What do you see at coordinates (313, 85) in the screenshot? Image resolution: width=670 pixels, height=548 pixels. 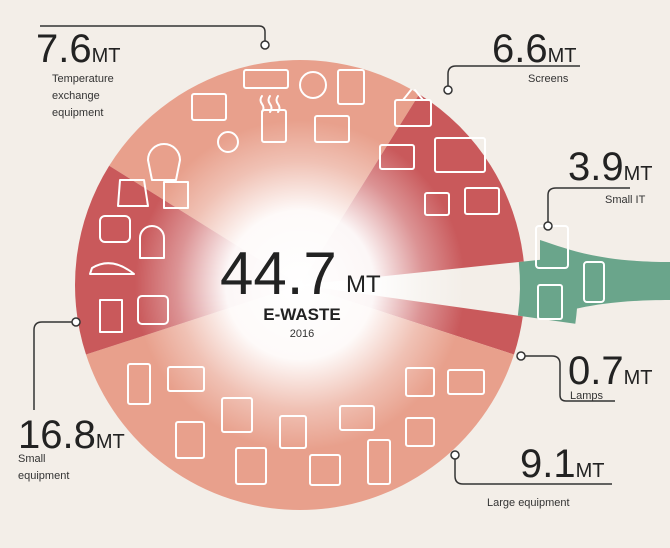 I see `thermostat-dial-icon` at bounding box center [313, 85].